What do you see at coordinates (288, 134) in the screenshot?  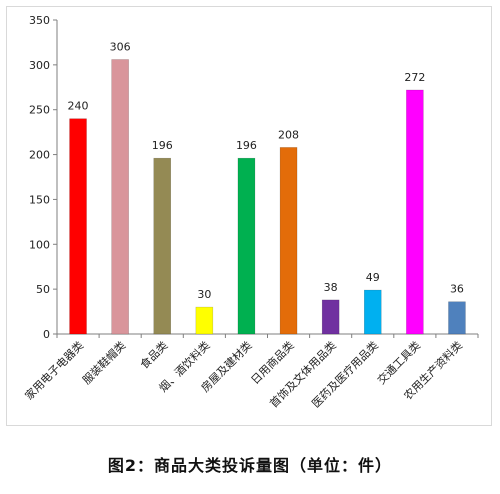 I see `data-label: 208` at bounding box center [288, 134].